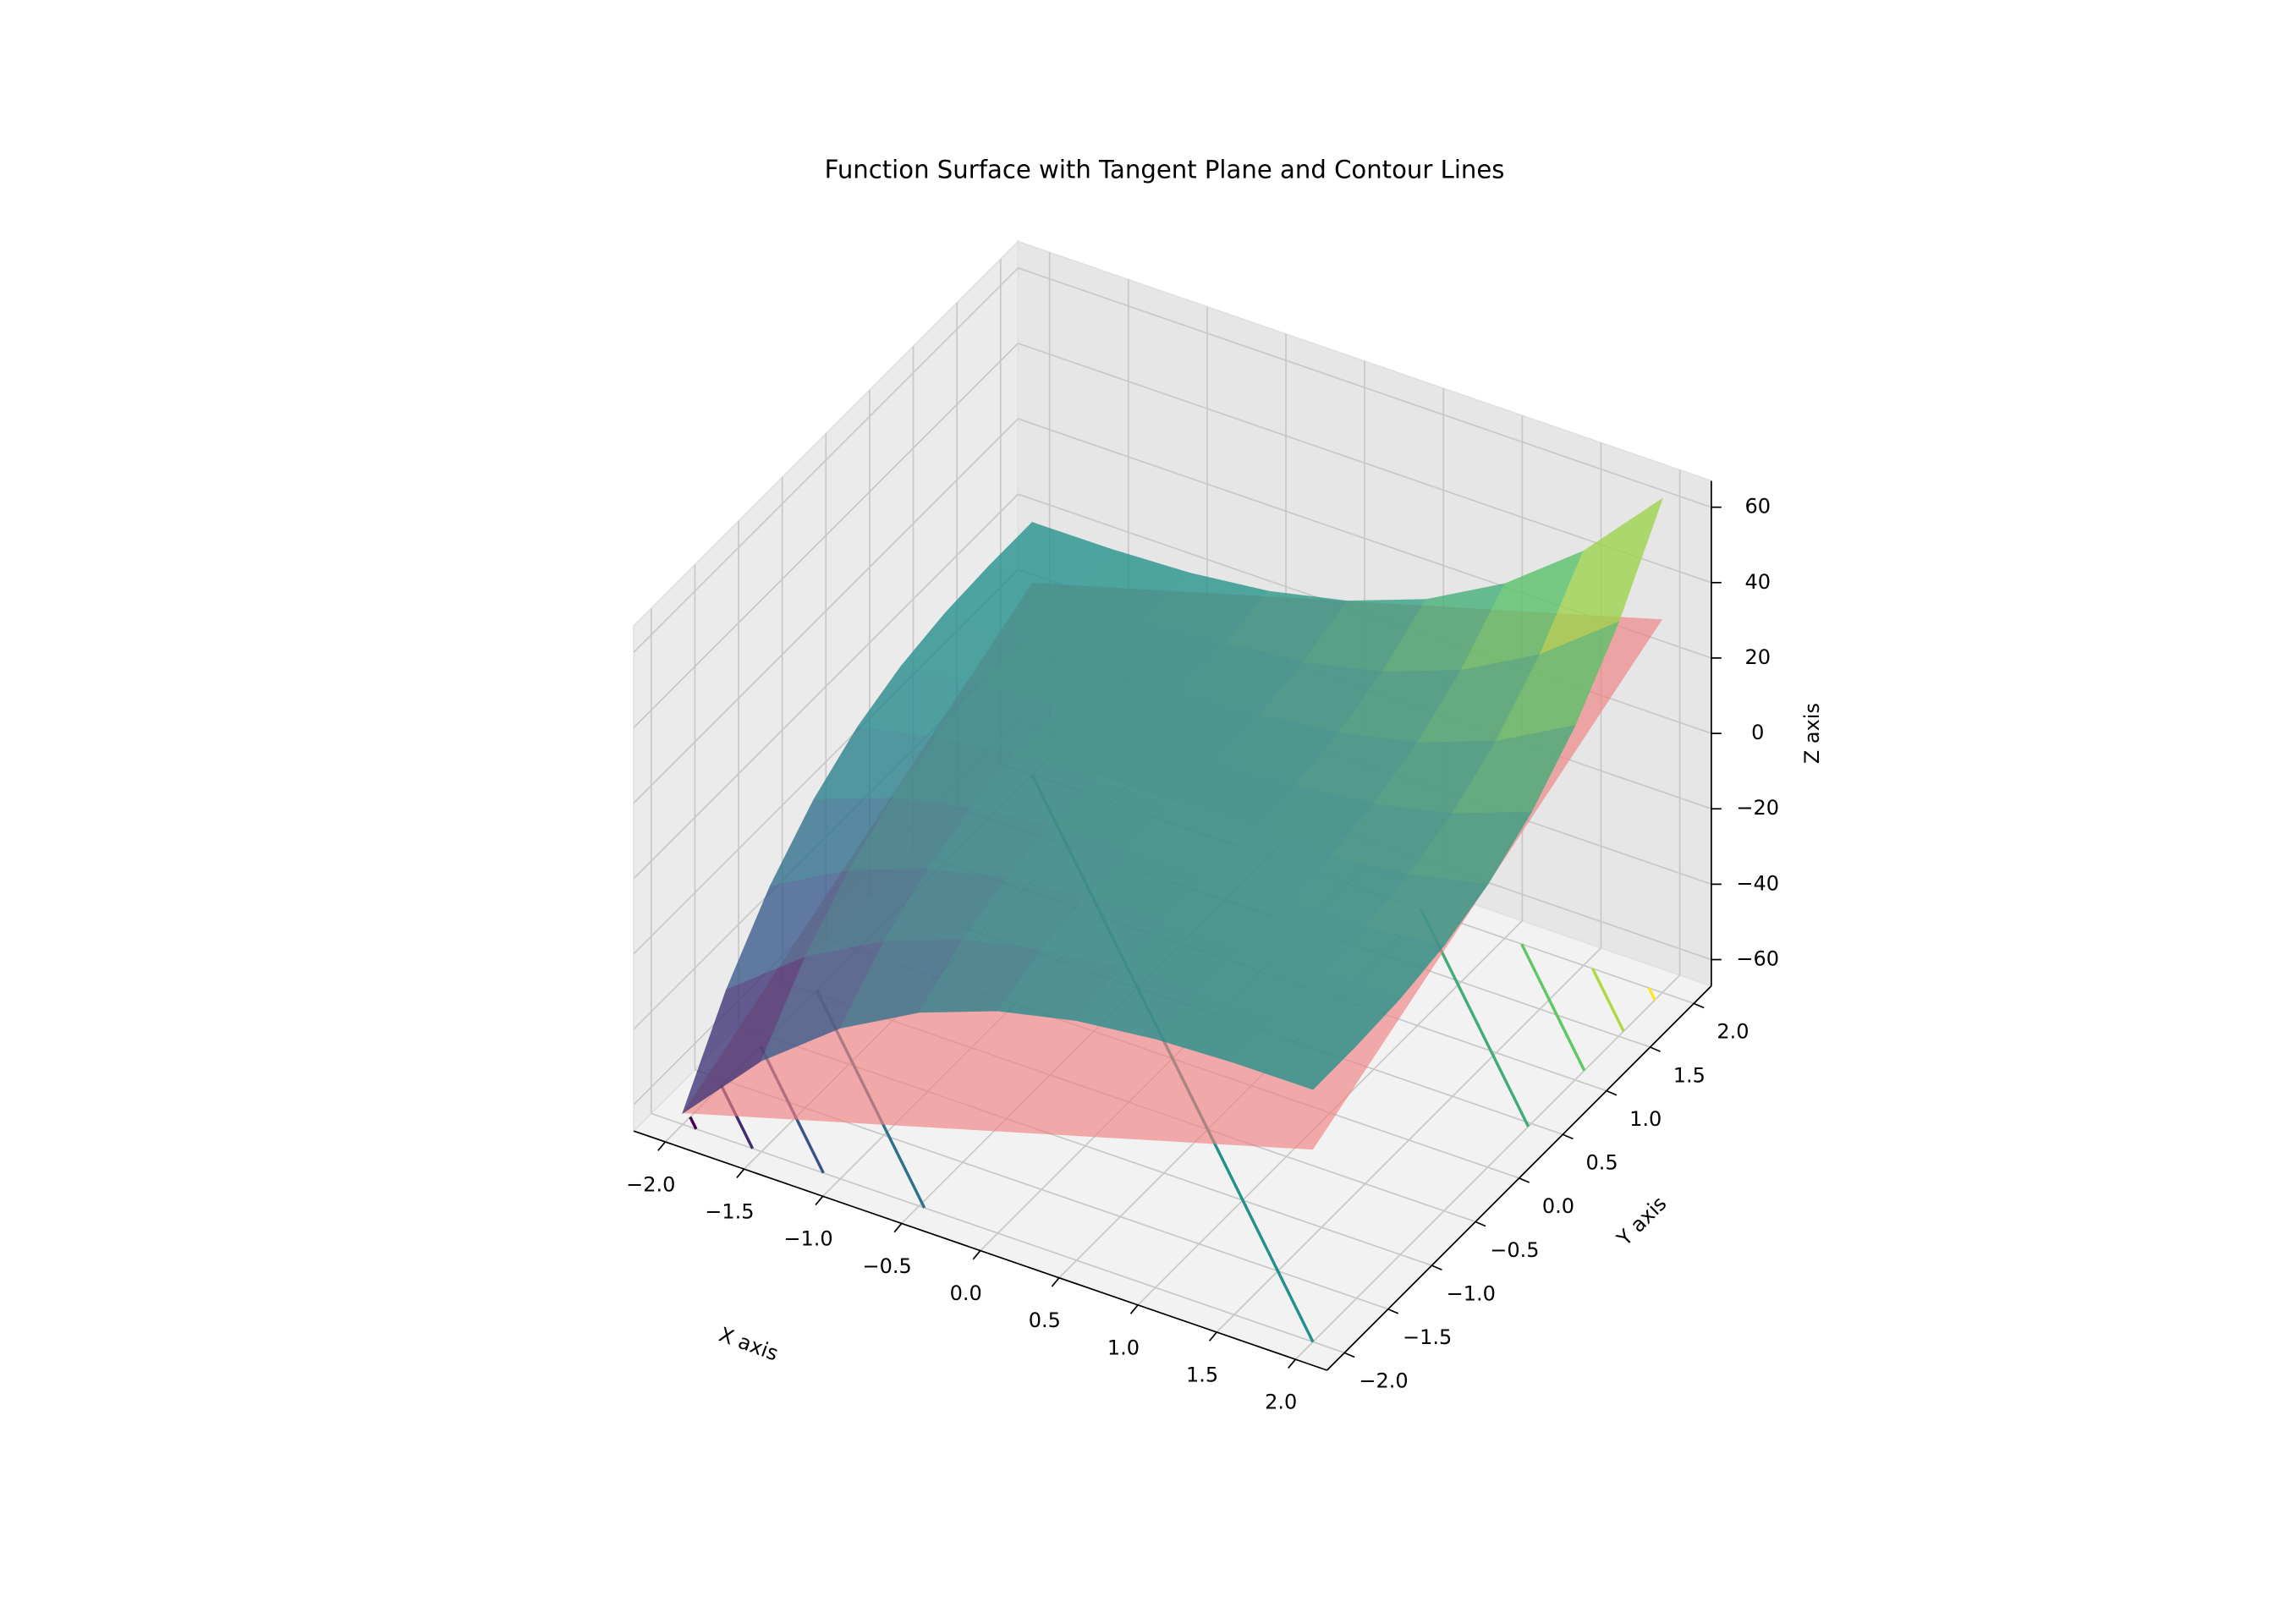 This screenshot has height=1624, width=2274. Describe the element at coordinates (886, 1266) in the screenshot. I see `x-tick-label: −0.5` at that location.